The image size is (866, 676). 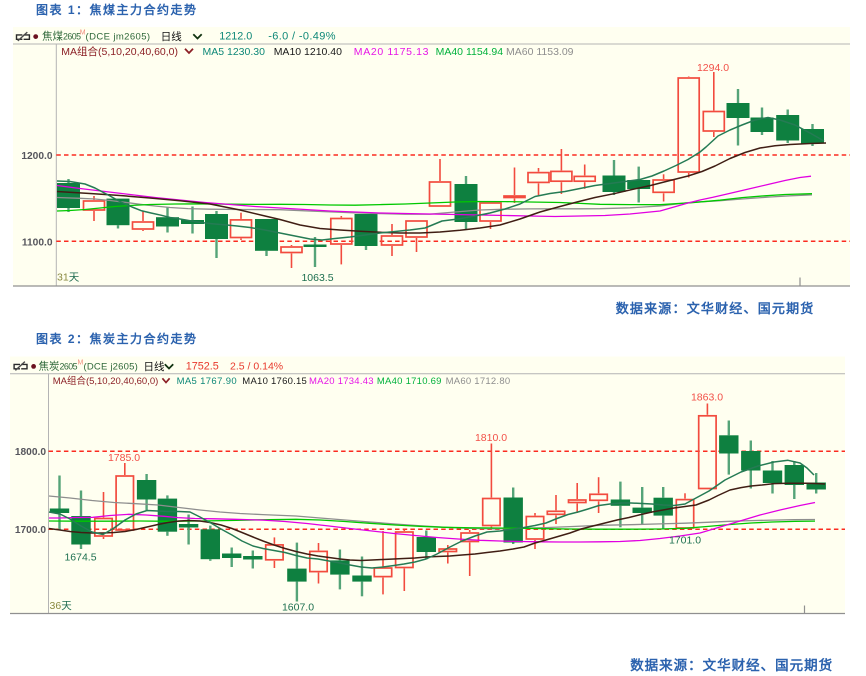 I want to click on svg-text: 1863.0, so click(x=707, y=398).